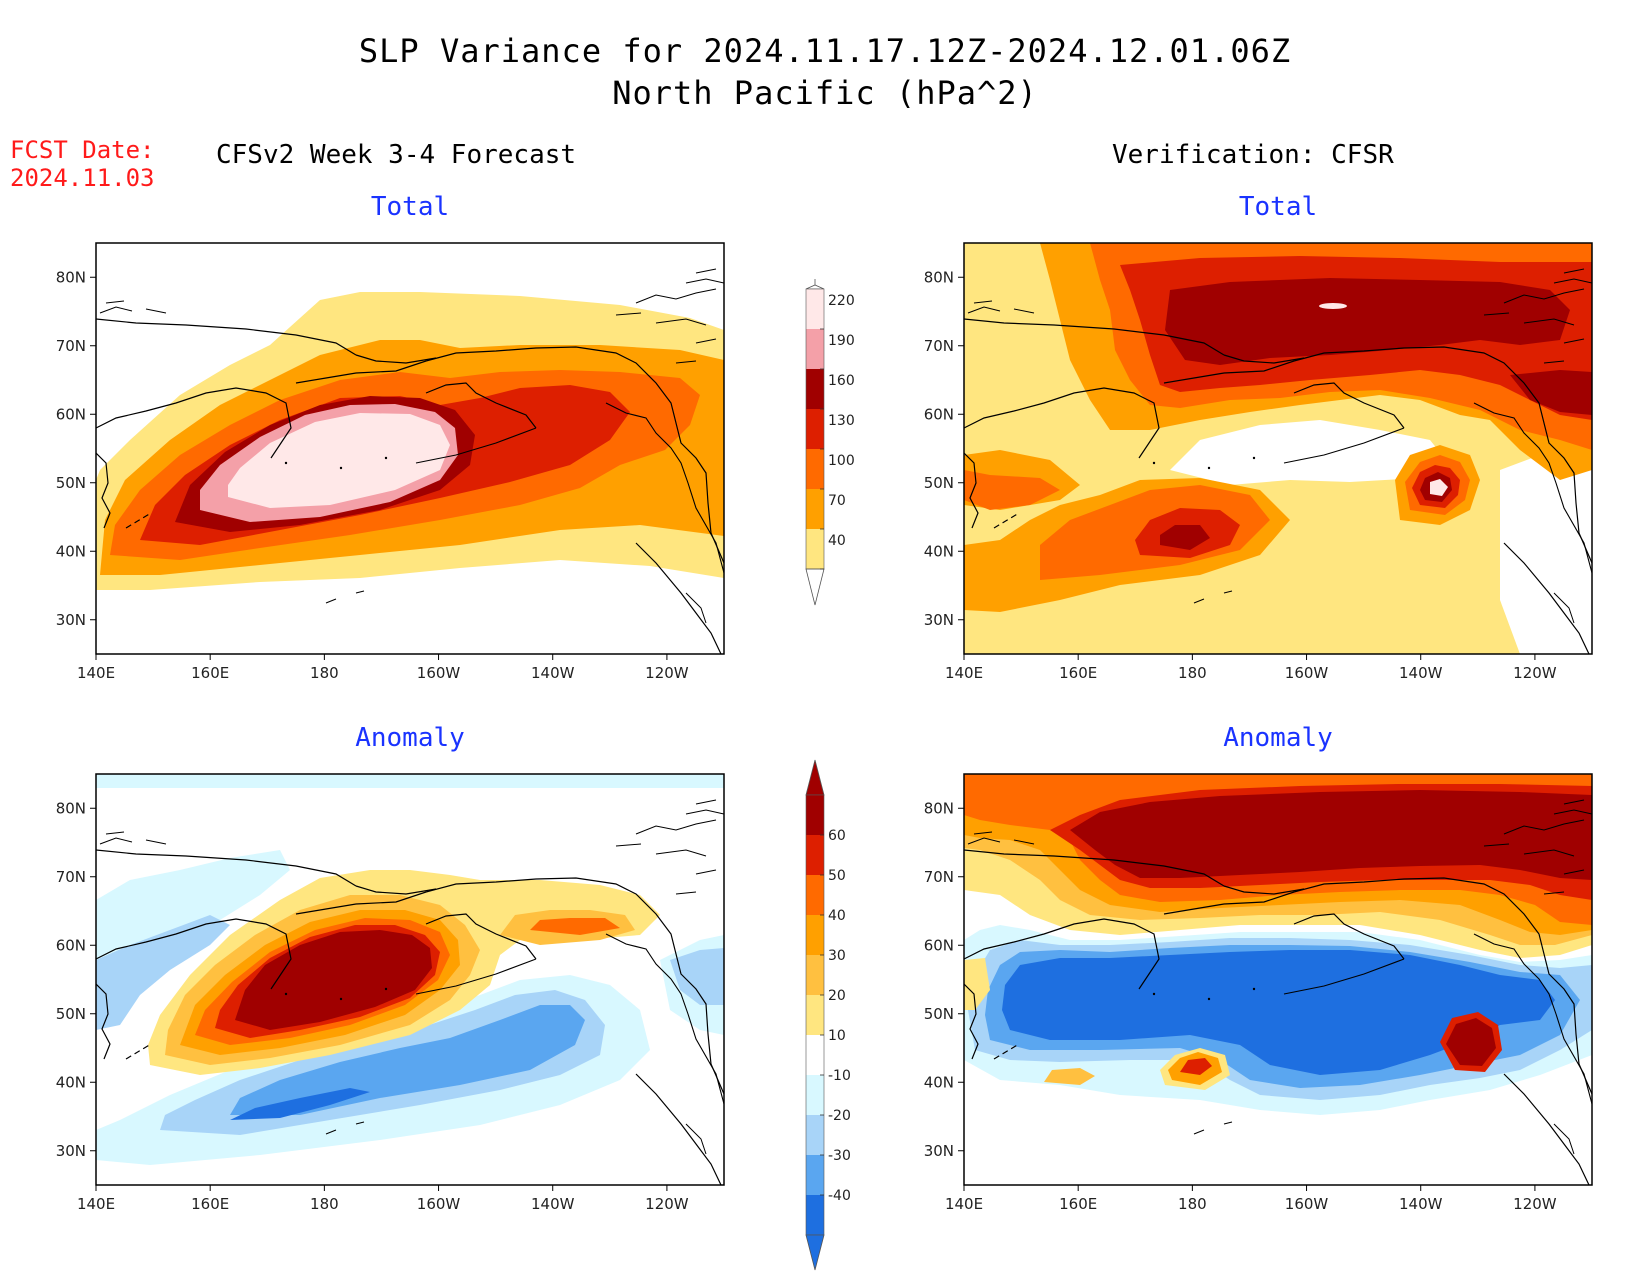 Image resolution: width=1650 pixels, height=1275 pixels. What do you see at coordinates (828, 1015) in the screenshot?
I see `colorbar-anomaly: 60 50 40 30 20 10 -10 -20 -30 -40` at bounding box center [828, 1015].